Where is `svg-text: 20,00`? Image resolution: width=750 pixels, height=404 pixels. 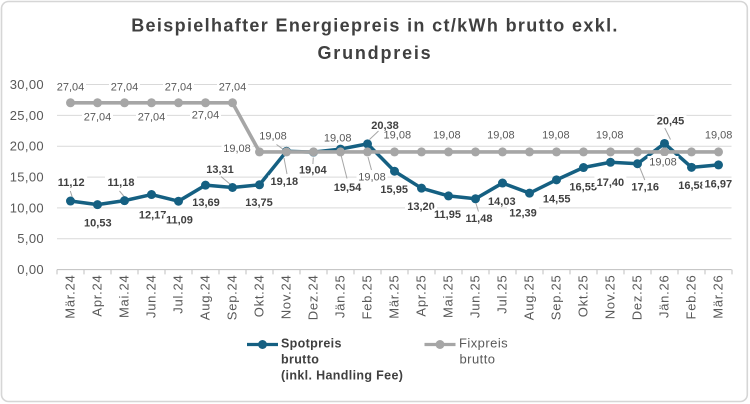 svg-text: 20,00 is located at coordinates (27, 146).